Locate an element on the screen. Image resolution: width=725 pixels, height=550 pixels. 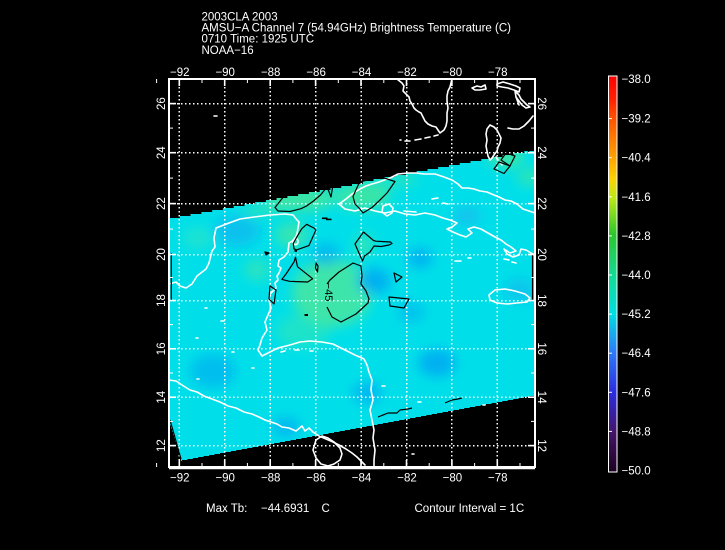
svg-text: −42.8 is located at coordinates (636, 237).